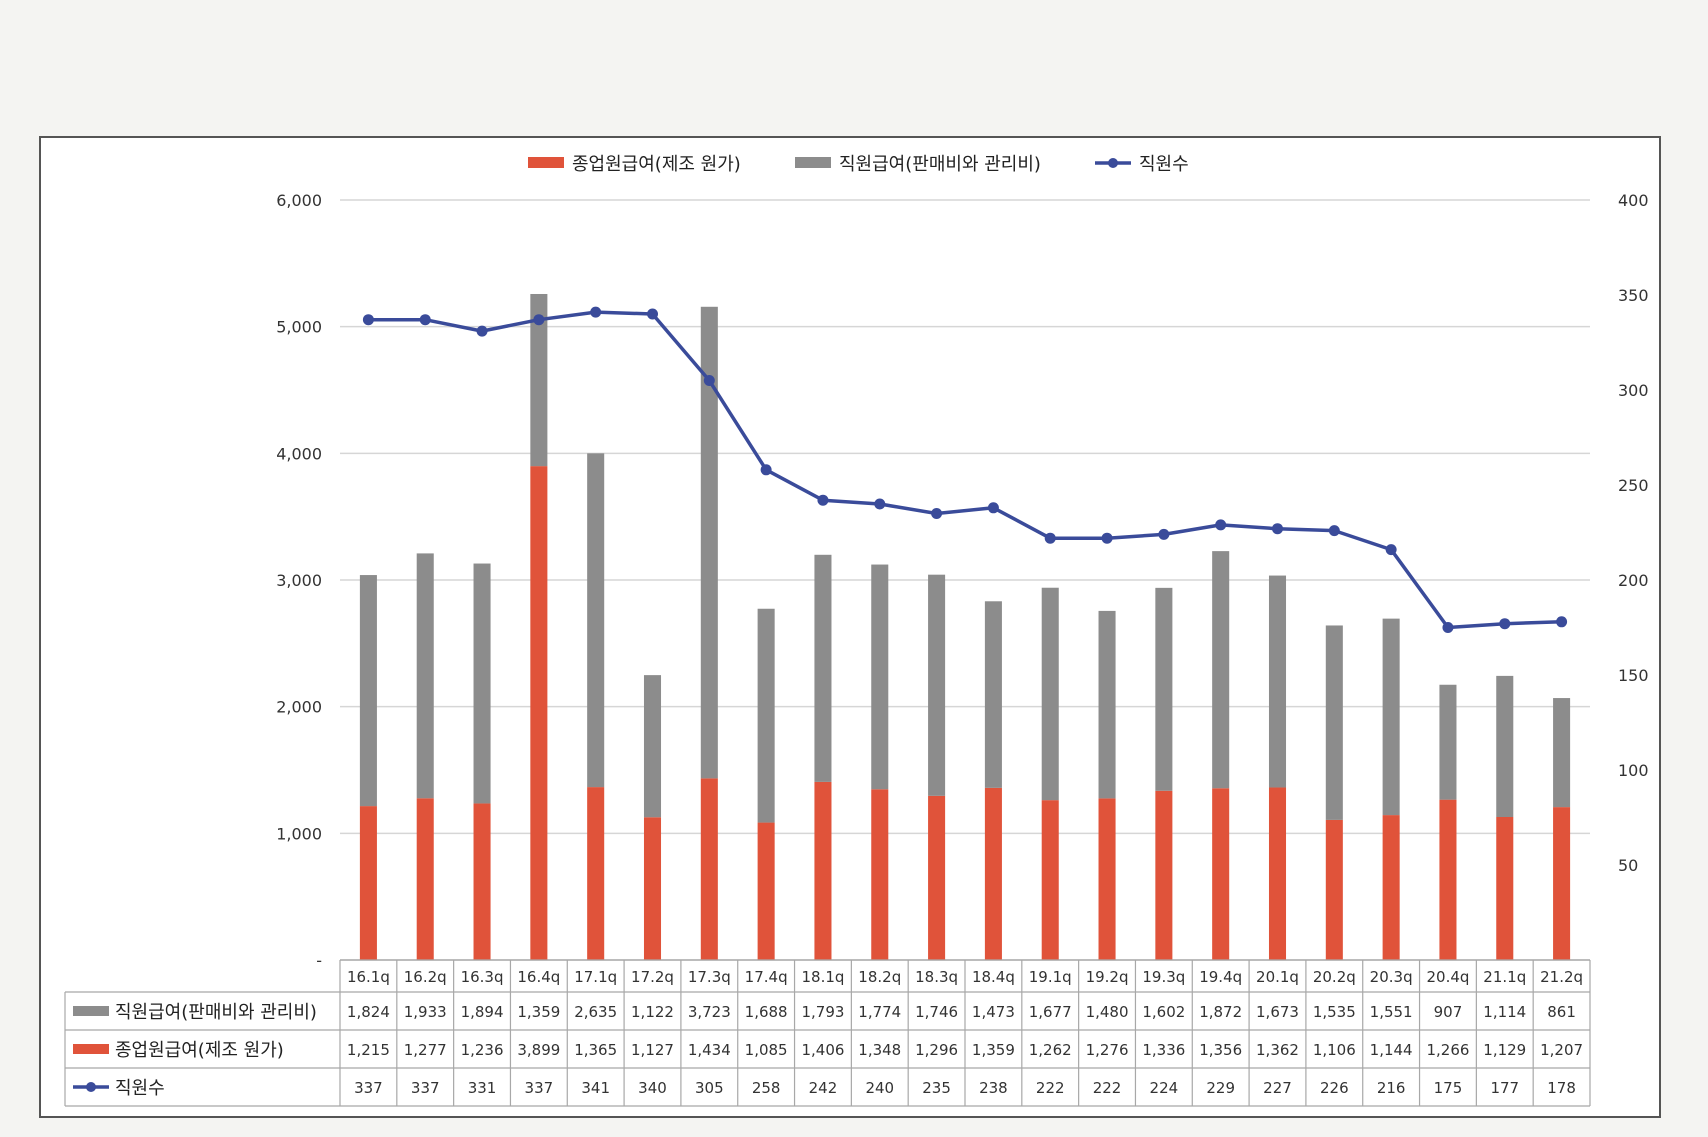  I want to click on table-cell-value: 305, so click(709, 1088).